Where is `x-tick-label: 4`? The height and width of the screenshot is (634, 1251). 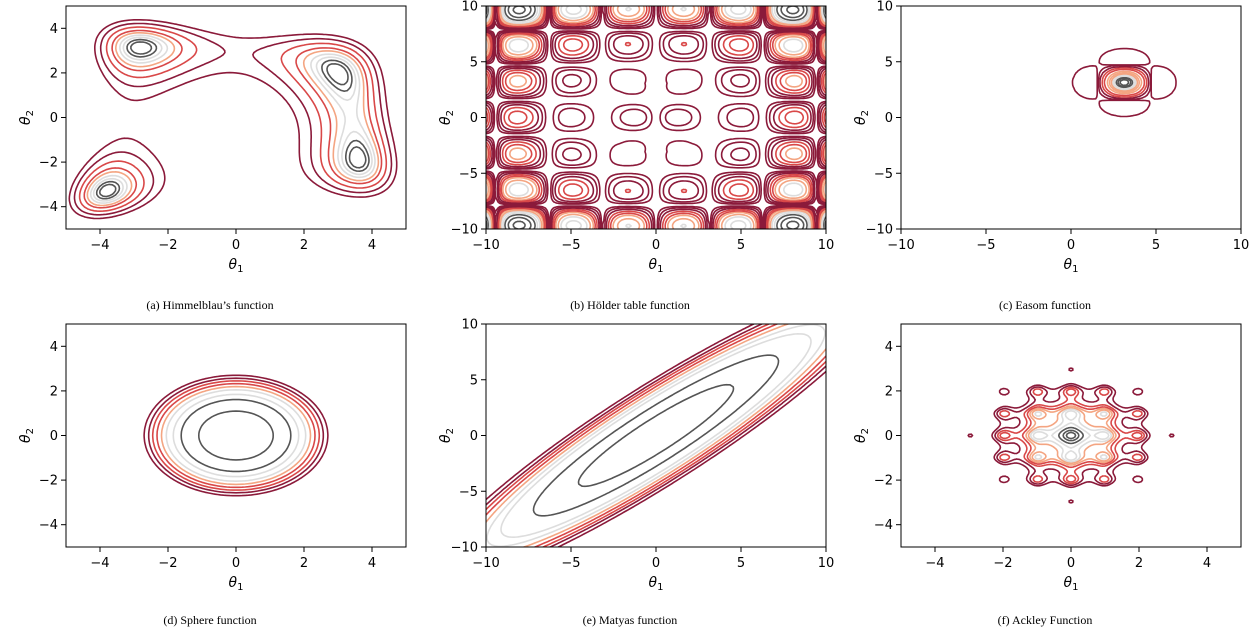
x-tick-label: 4 is located at coordinates (1207, 563).